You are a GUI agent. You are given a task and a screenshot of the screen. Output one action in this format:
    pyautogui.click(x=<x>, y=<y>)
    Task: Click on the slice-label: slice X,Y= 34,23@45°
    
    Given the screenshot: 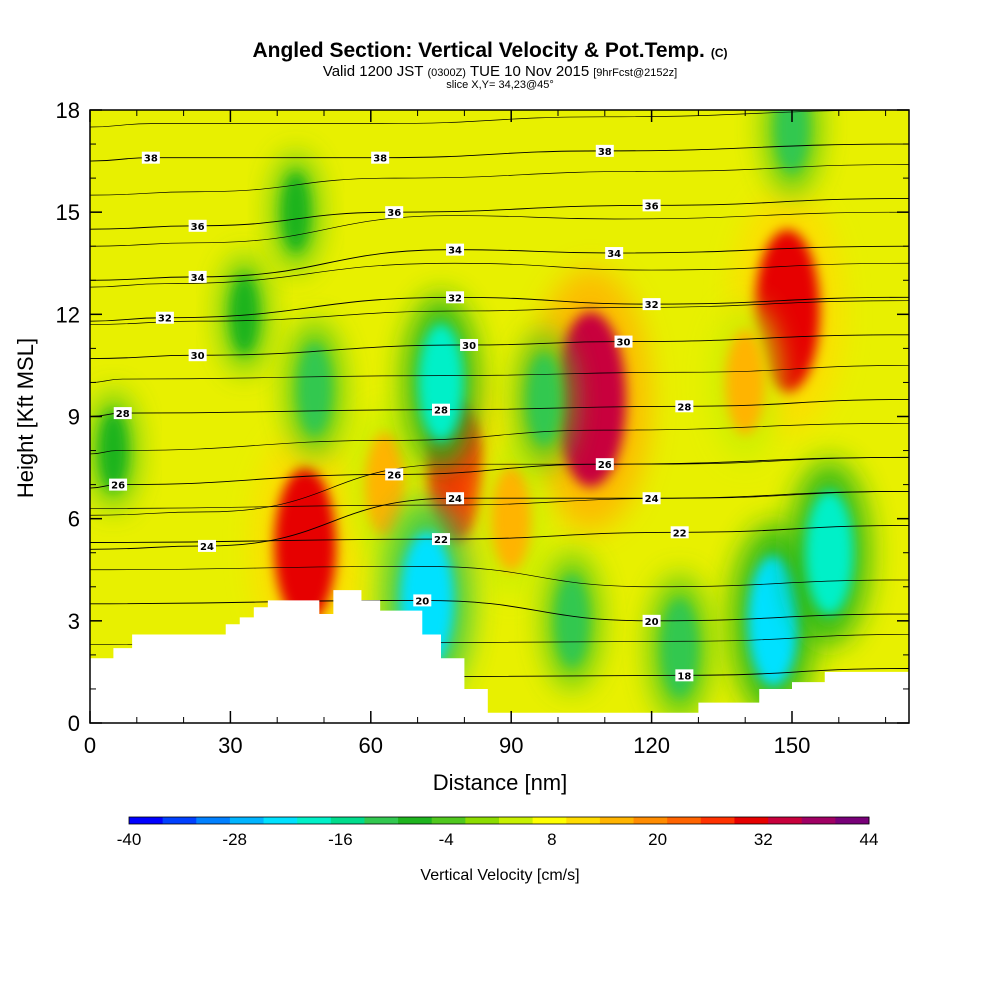 What is the action you would take?
    pyautogui.click(x=500, y=85)
    